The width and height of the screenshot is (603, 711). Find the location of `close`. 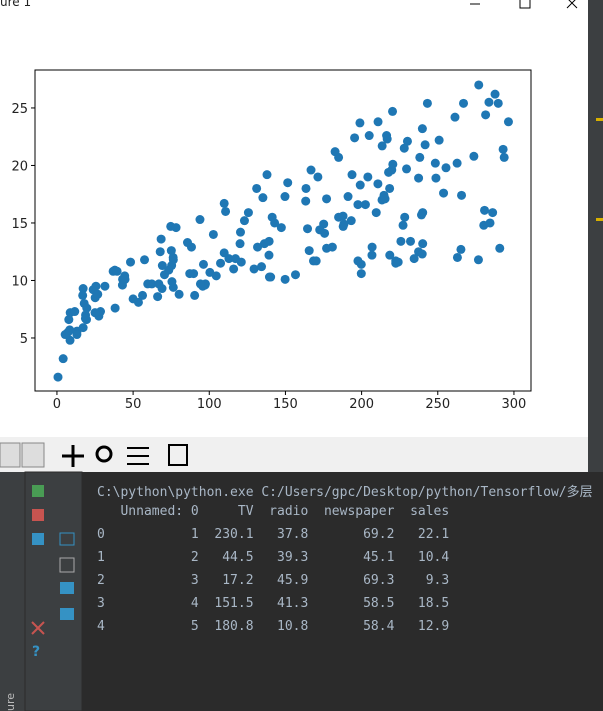

close is located at coordinates (572, 4).